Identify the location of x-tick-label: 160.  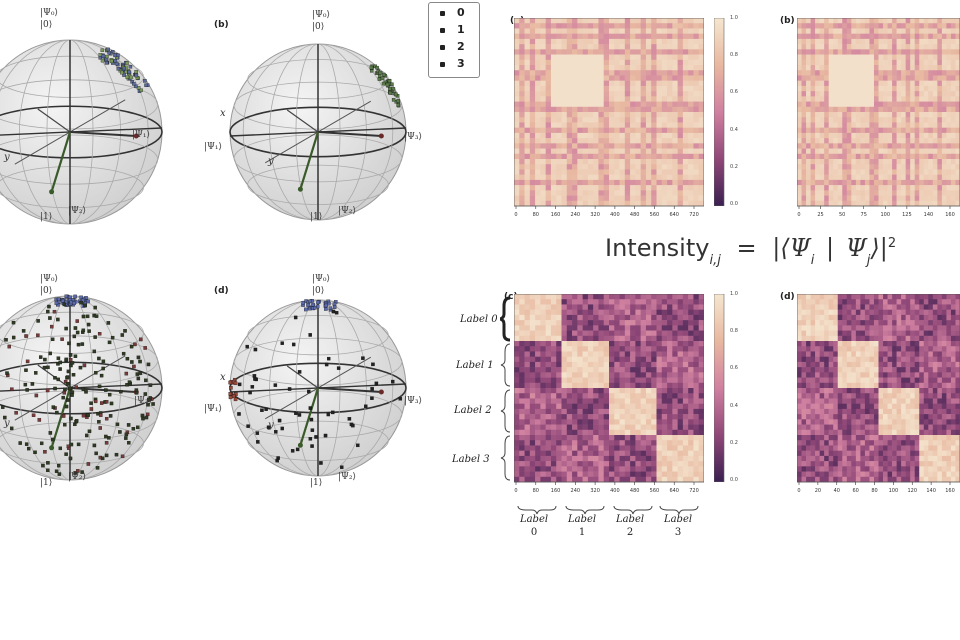
(950, 215).